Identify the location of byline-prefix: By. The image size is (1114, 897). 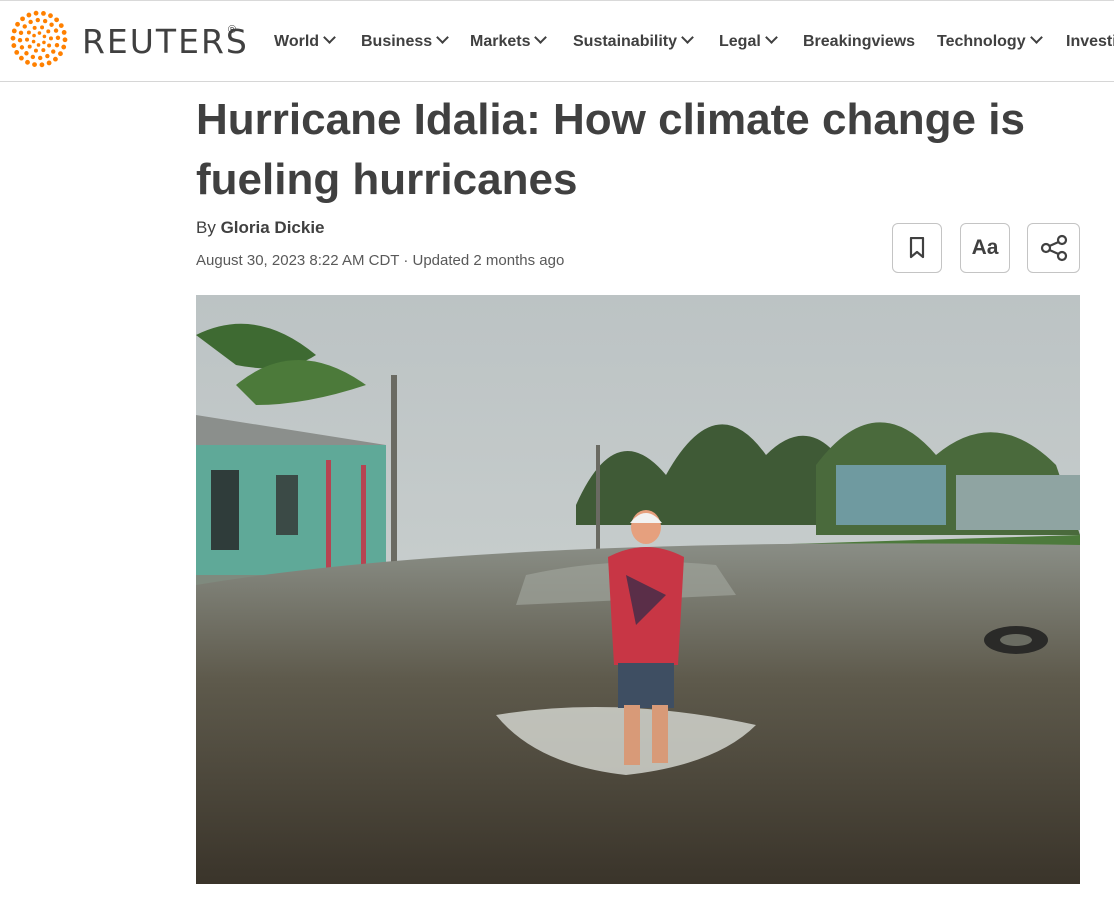
(206, 227).